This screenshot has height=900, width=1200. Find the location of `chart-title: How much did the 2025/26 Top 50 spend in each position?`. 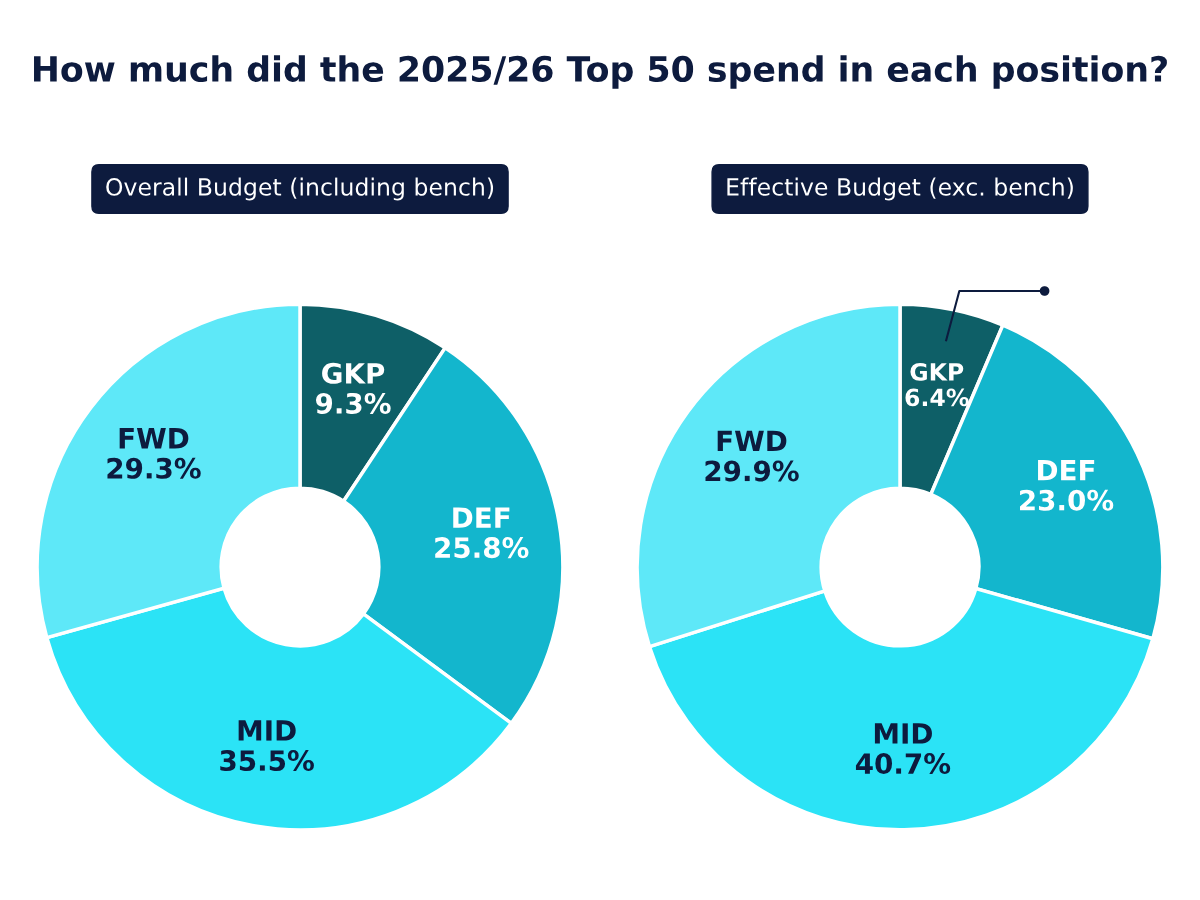

chart-title: How much did the 2025/26 Top 50 spend in each position? is located at coordinates (600, 72).